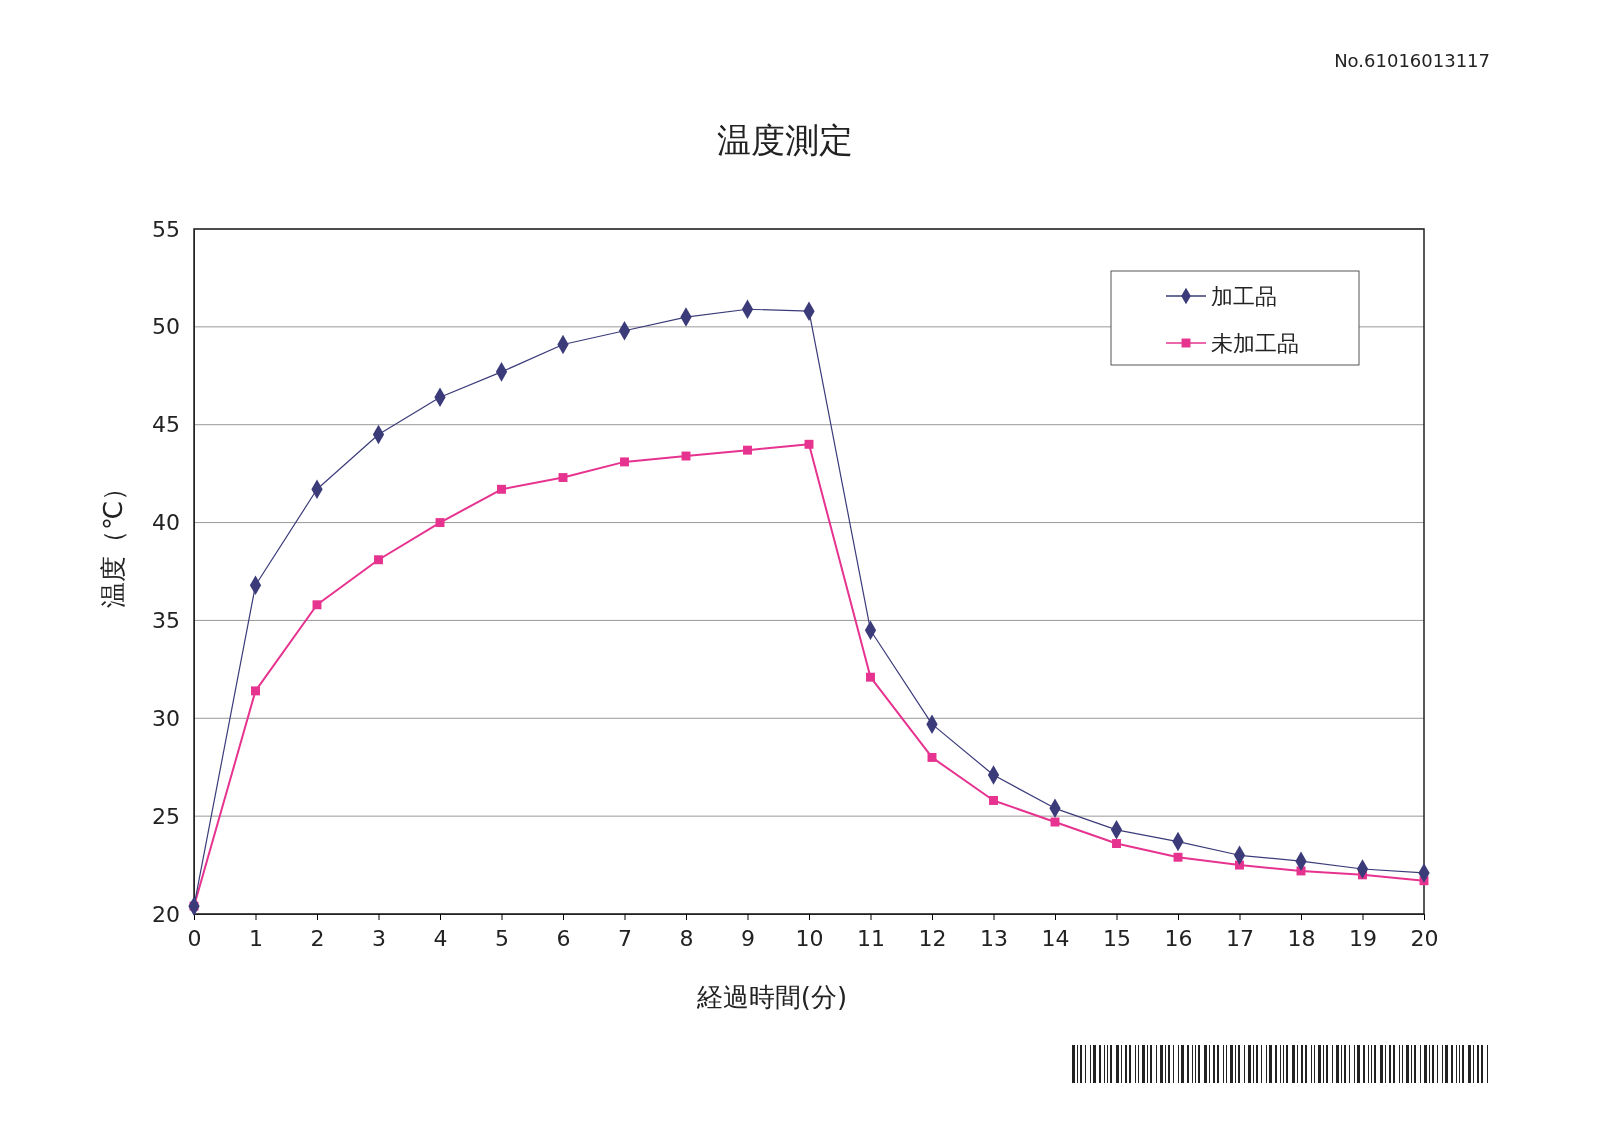 The height and width of the screenshot is (1131, 1600). What do you see at coordinates (1244, 296) in the screenshot?
I see `legend-label: 加工品` at bounding box center [1244, 296].